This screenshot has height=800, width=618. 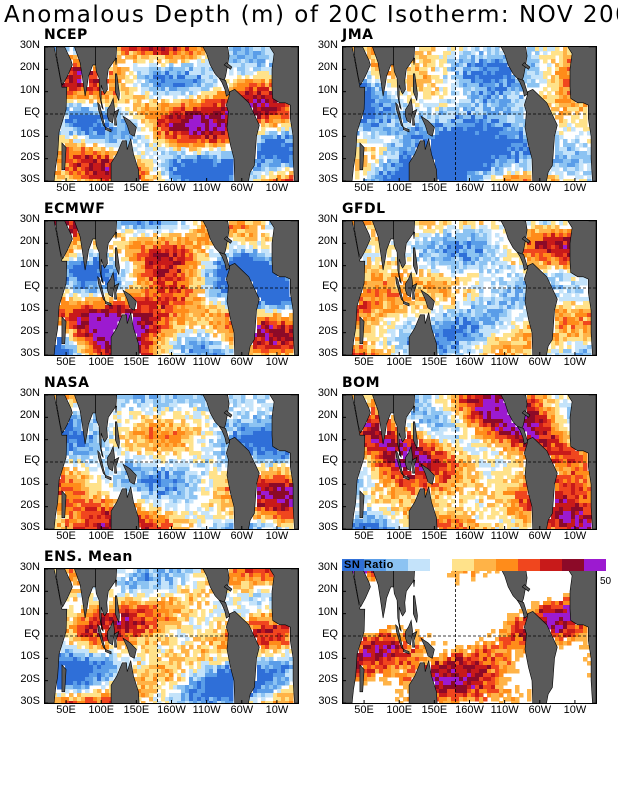 What do you see at coordinates (66, 35) in the screenshot?
I see `panel-label: NCEP` at bounding box center [66, 35].